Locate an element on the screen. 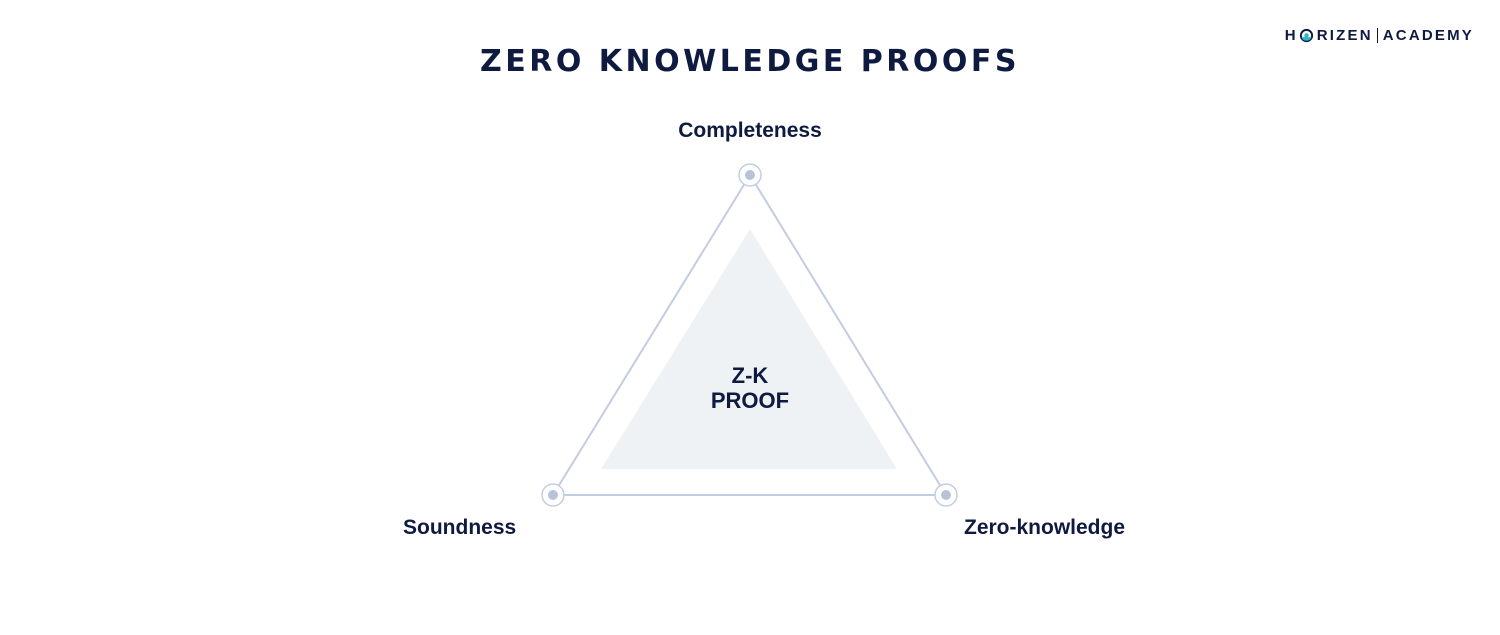 This screenshot has width=1500, height=635. horizen-o-icon is located at coordinates (1306, 35).